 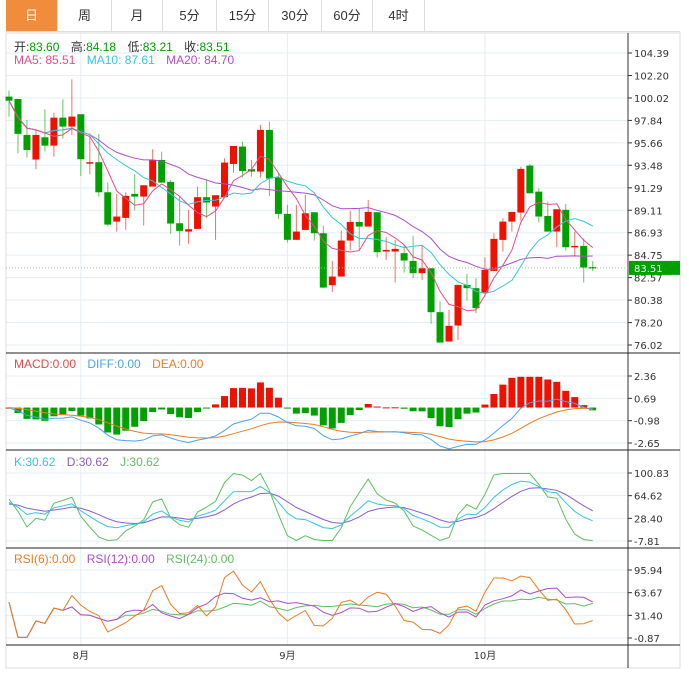 What do you see at coordinates (647, 639) in the screenshot?
I see `rsi-axis-label: -0.87` at bounding box center [647, 639].